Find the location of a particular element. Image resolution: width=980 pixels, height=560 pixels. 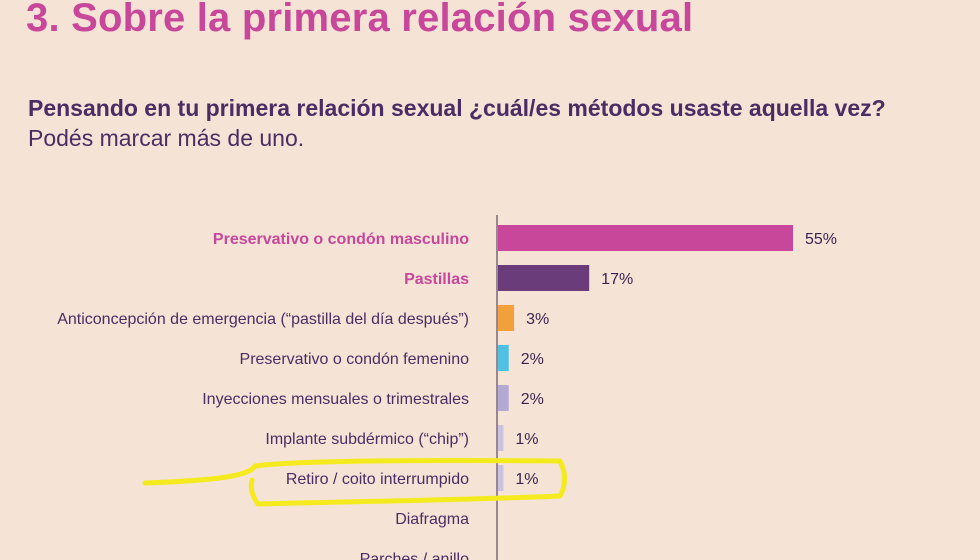

category-label: Preservativo o condón masculino is located at coordinates (341, 239).